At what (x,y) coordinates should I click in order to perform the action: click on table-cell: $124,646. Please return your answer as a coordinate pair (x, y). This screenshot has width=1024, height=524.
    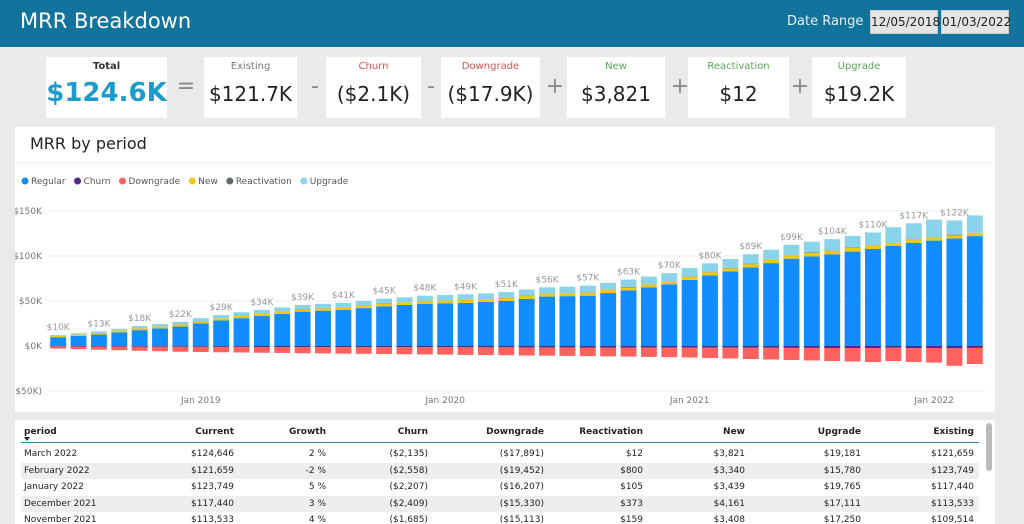
    Looking at the image, I should click on (212, 454).